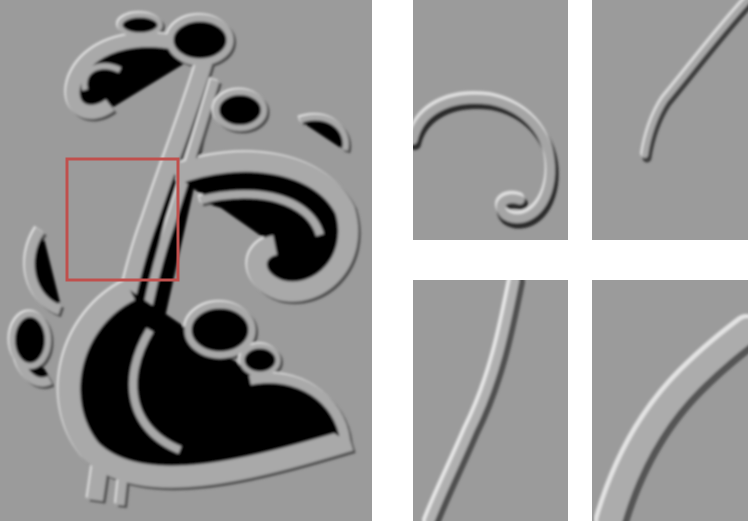  I want to click on zoom-region, so click(122, 219).